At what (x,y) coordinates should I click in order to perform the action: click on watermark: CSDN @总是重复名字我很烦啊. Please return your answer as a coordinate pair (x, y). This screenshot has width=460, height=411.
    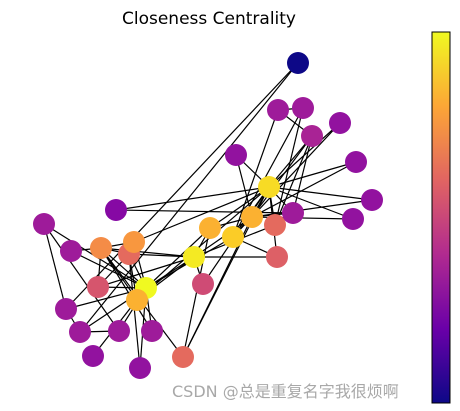
    Looking at the image, I should click on (285, 391).